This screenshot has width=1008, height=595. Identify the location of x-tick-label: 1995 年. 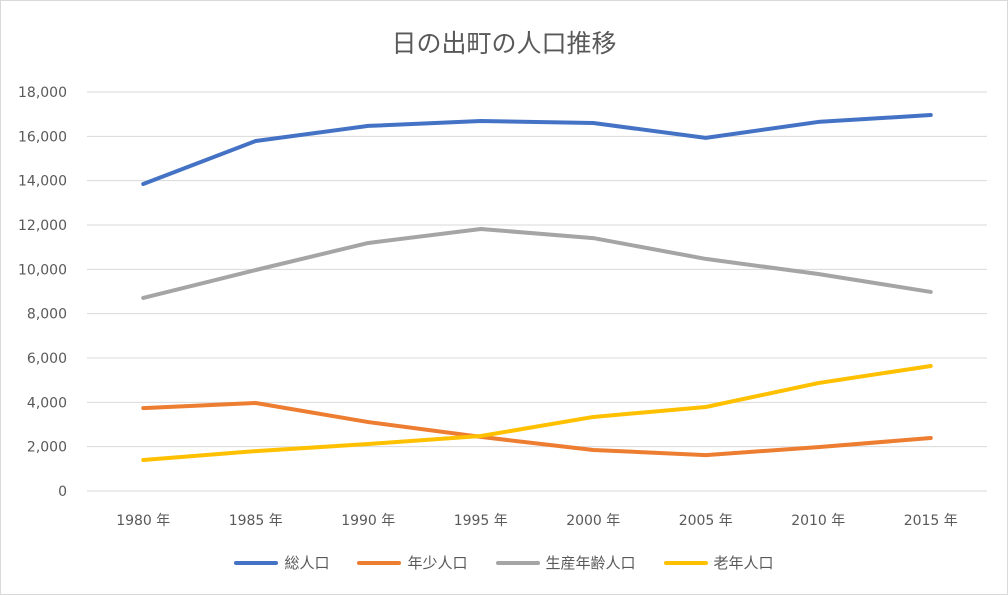
(481, 521).